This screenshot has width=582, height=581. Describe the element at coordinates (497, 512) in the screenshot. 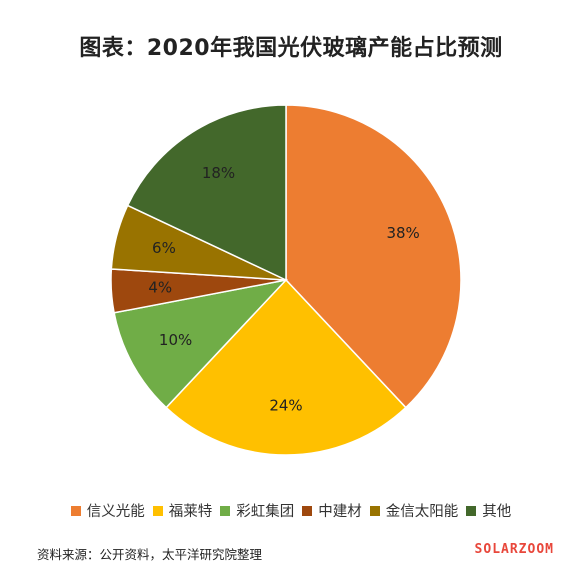

I see `legend-label: 其他` at that location.